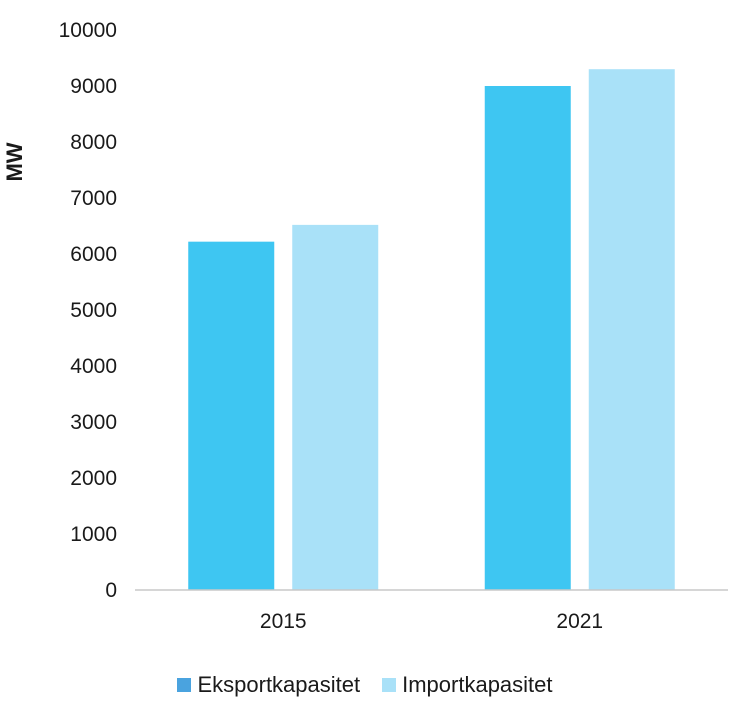 This screenshot has height=719, width=730. I want to click on x-axis-ticks: 2015 2021, so click(431, 621).